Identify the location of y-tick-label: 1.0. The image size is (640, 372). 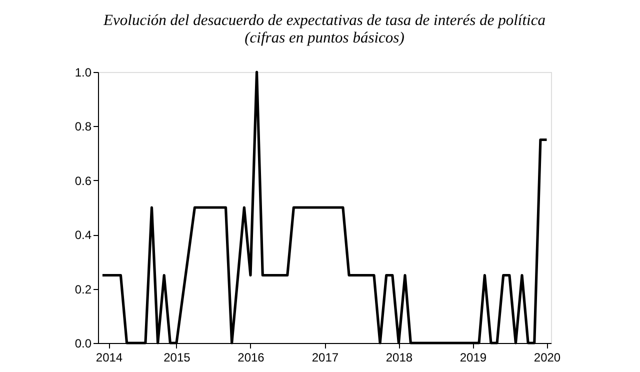
(83, 73).